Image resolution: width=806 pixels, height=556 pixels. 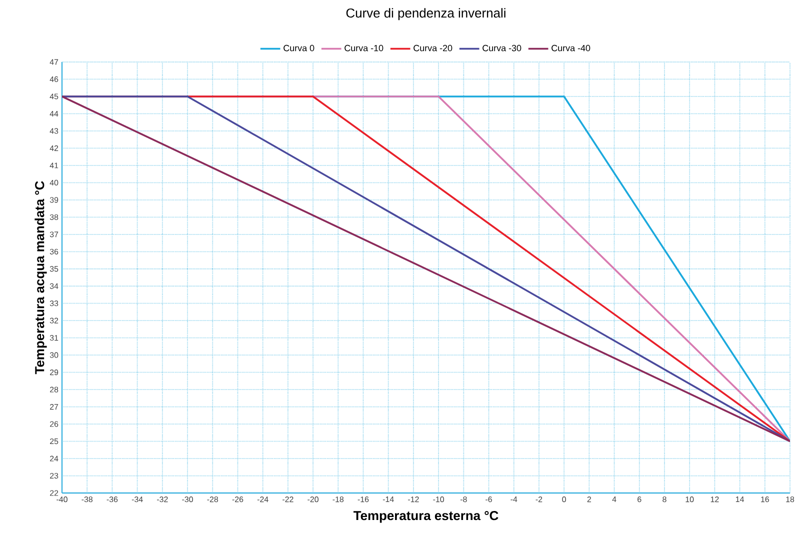 What do you see at coordinates (571, 48) in the screenshot?
I see `legend-label: Curva -40` at bounding box center [571, 48].